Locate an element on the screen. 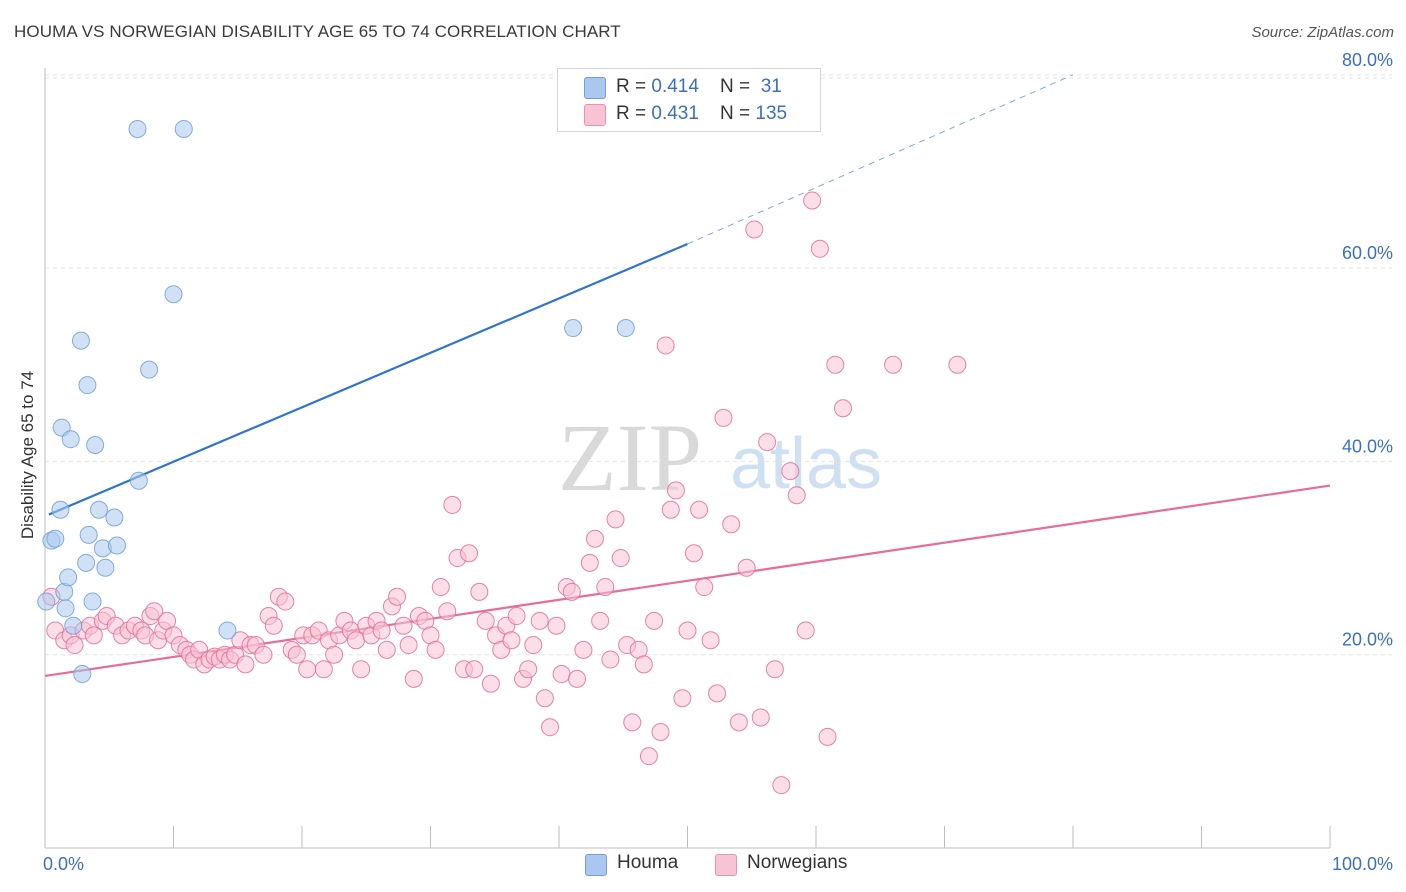 The width and height of the screenshot is (1406, 892). source-label: Source: ZipAtlas.com is located at coordinates (1322, 32).